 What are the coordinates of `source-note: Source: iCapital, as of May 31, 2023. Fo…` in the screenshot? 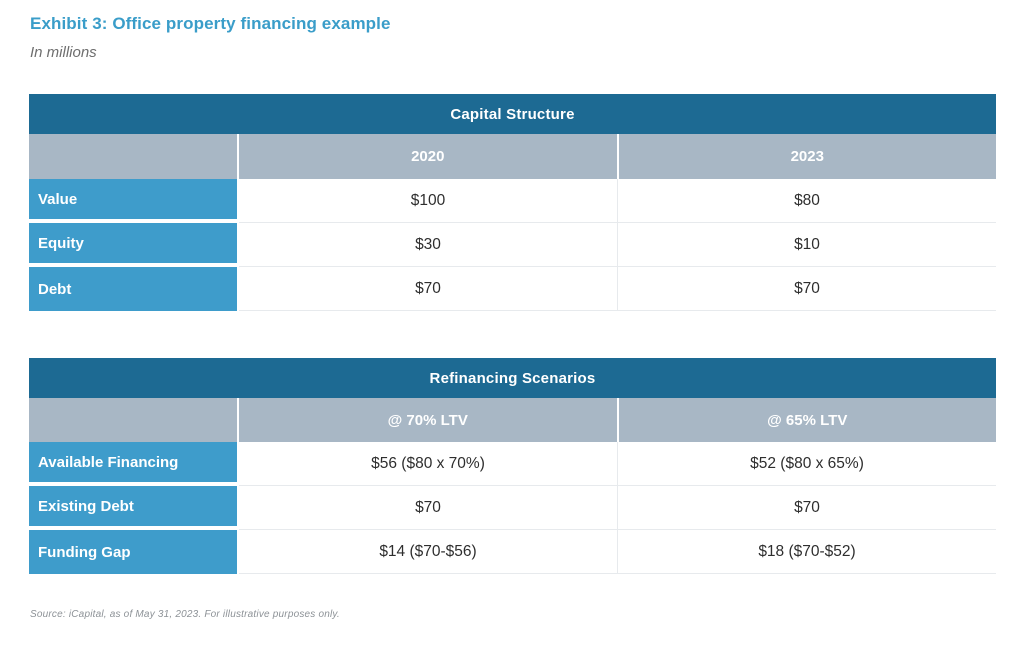 It's located at (185, 614).